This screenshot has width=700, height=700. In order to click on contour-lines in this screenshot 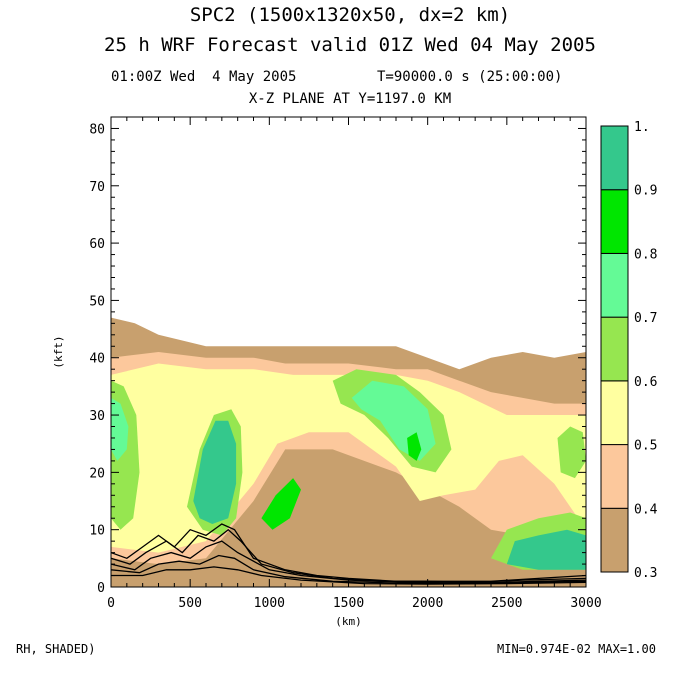, I will do `click(348, 554)`.